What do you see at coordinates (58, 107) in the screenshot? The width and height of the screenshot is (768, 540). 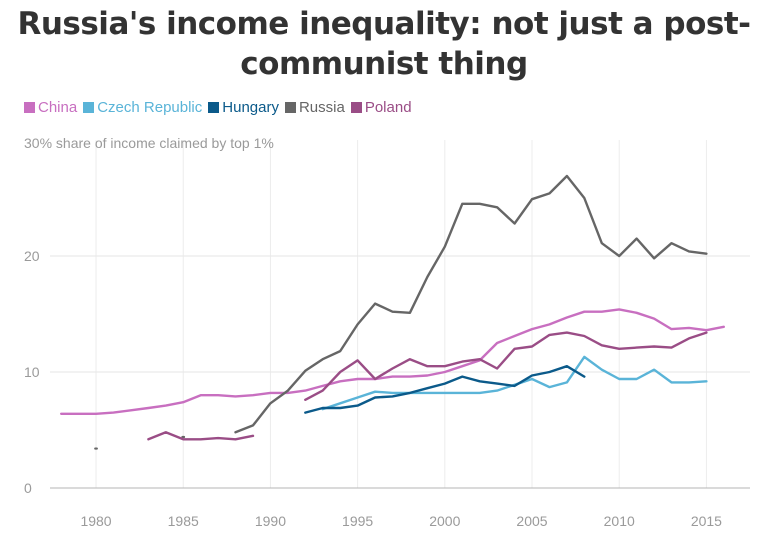 I see `legend-label: China` at bounding box center [58, 107].